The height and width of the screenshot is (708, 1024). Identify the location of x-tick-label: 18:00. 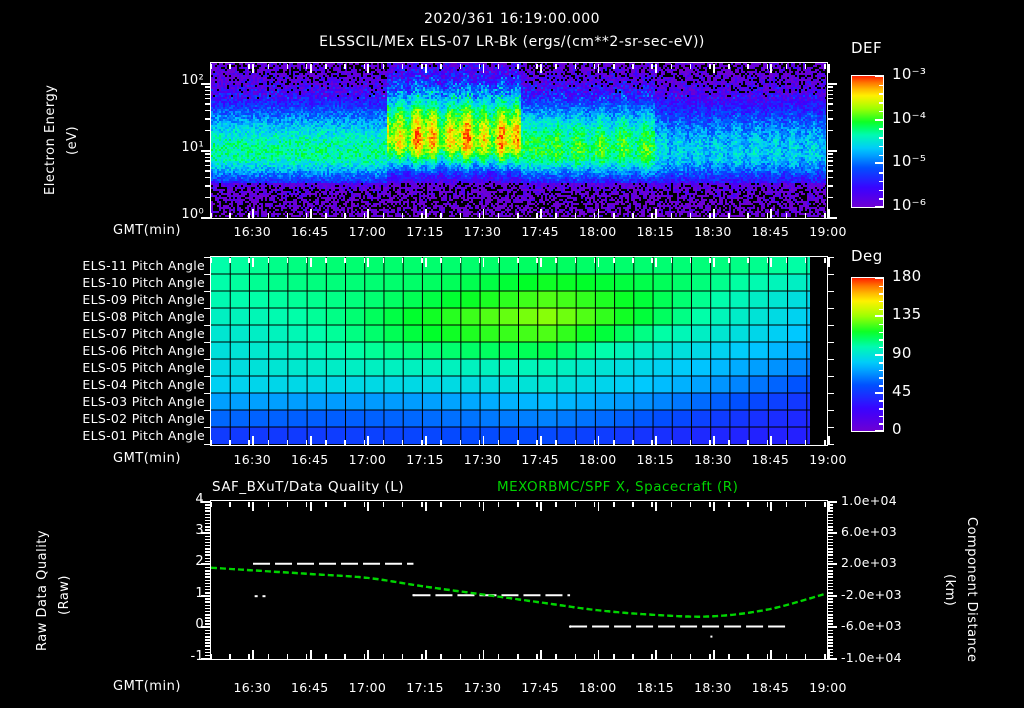
(597, 687).